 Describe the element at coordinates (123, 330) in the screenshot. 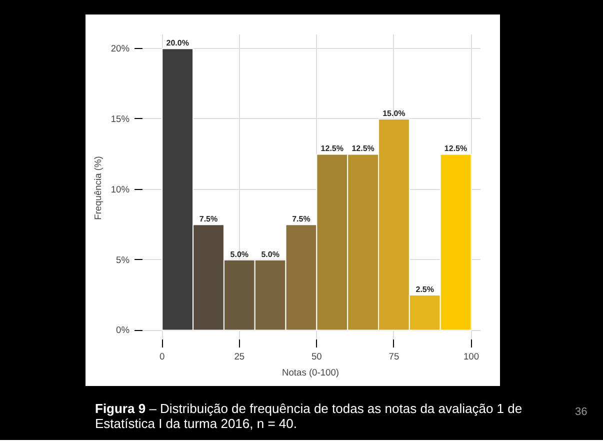

I see `y-tick-label: 0%` at that location.